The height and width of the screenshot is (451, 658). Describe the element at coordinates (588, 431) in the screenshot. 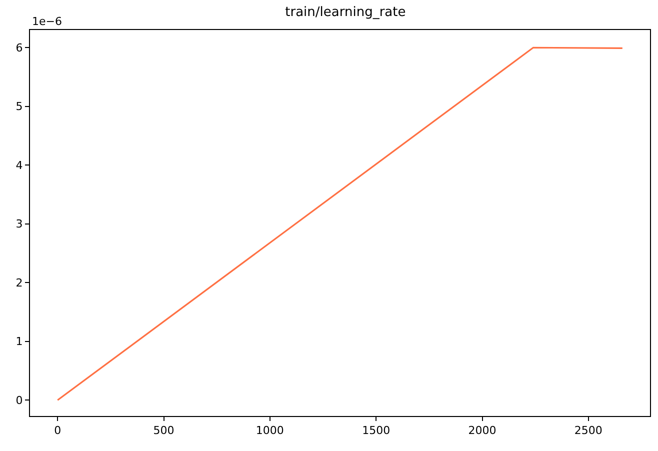

I see `x-tick-label: 2500` at that location.